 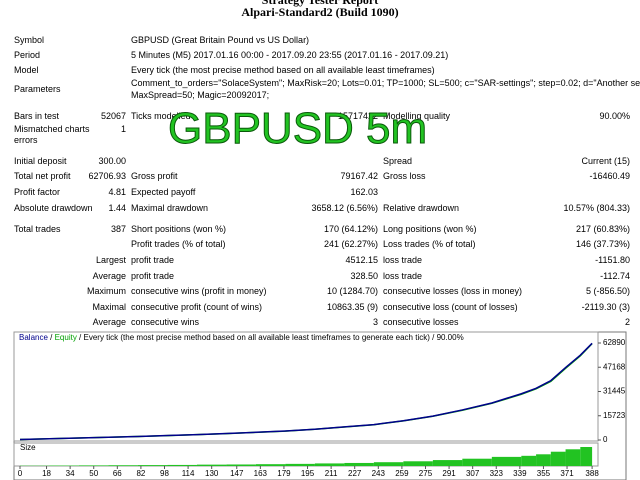 What do you see at coordinates (355, 473) in the screenshot?
I see `x-tick-label: 227` at bounding box center [355, 473].